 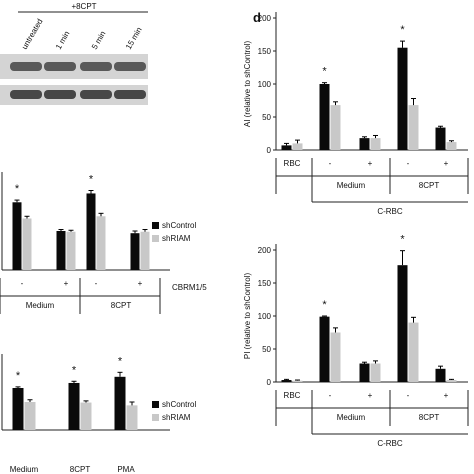 I want to click on blot-lane-label: untreated, so click(x=32, y=34).